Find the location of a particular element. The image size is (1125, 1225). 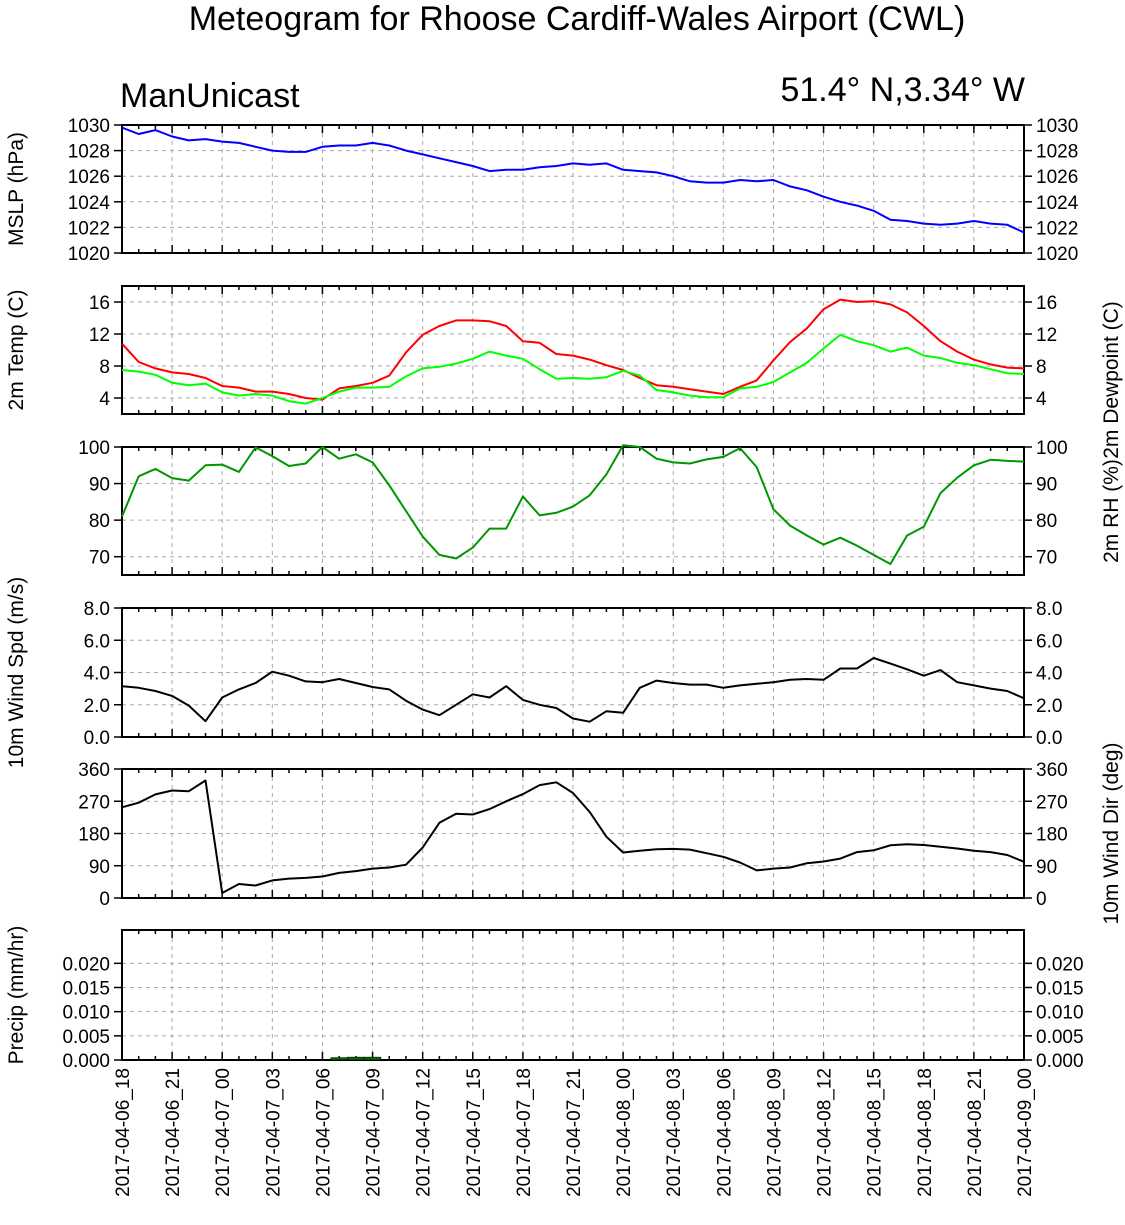

panel-2: 4 4 8 8 12 12 16 16 2m Temp (C) 2m Dewpoint (C) is located at coordinates (564, 372).